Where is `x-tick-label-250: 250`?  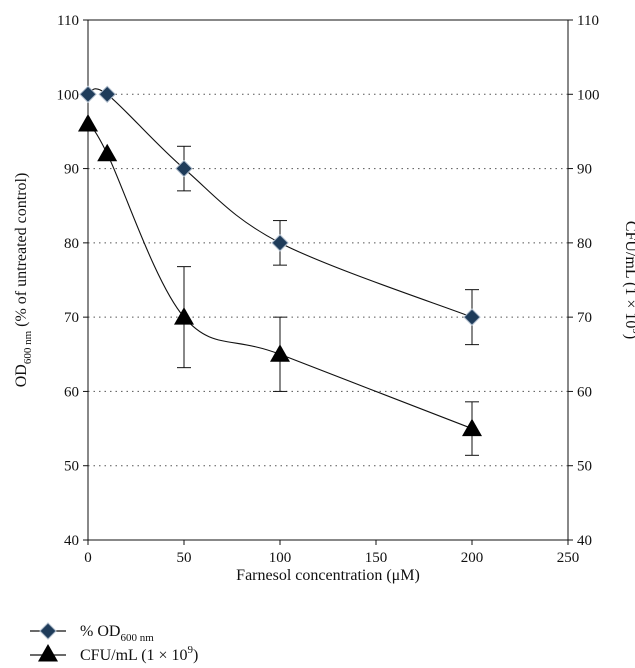
x-tick-label-250: 250 is located at coordinates (568, 558).